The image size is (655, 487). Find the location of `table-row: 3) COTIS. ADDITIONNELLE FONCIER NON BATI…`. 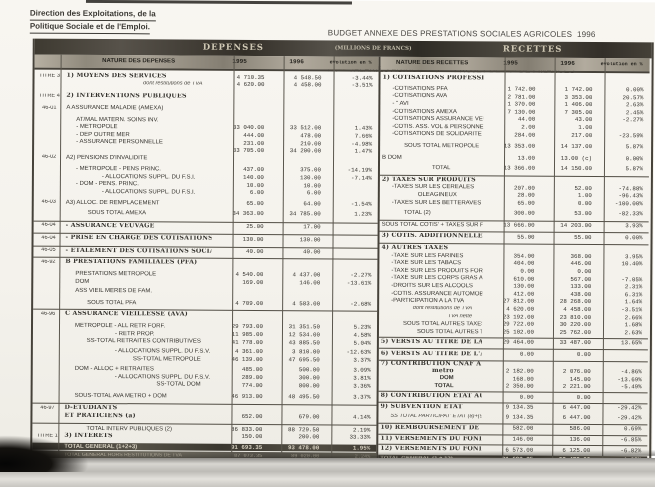

table-row: 3) COTIS. ADDITIONNELLE FONCIER NON BATI… is located at coordinates (514, 236).